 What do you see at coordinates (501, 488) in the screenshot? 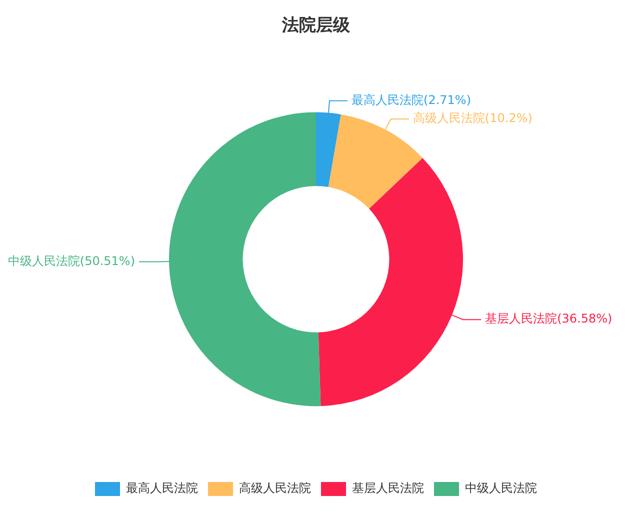
I see `legend-label: 中级人民法院` at bounding box center [501, 488].